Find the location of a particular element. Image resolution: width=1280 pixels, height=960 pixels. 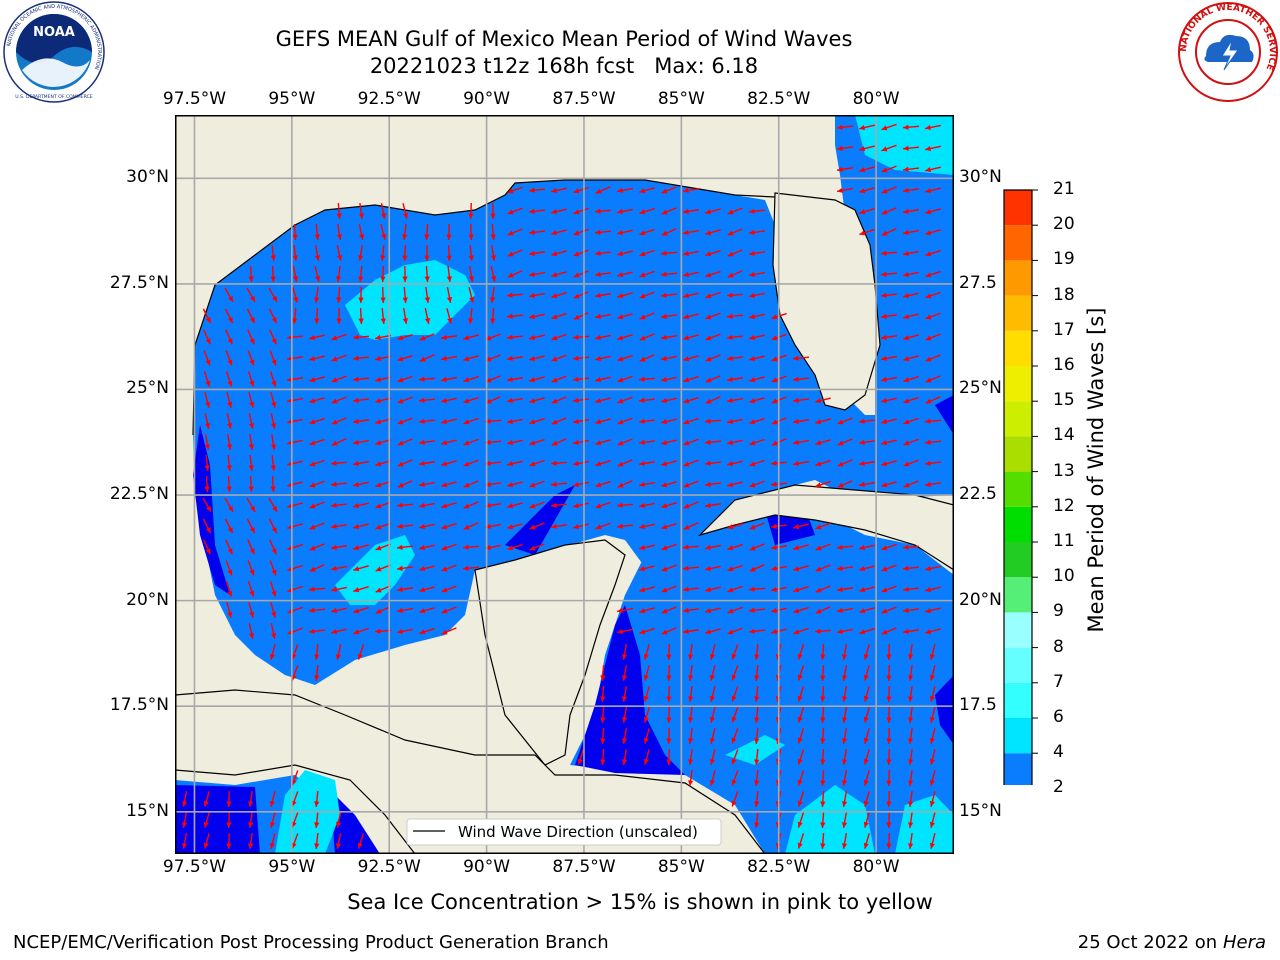

colorbar-tick-label: 10 is located at coordinates (1064, 576).